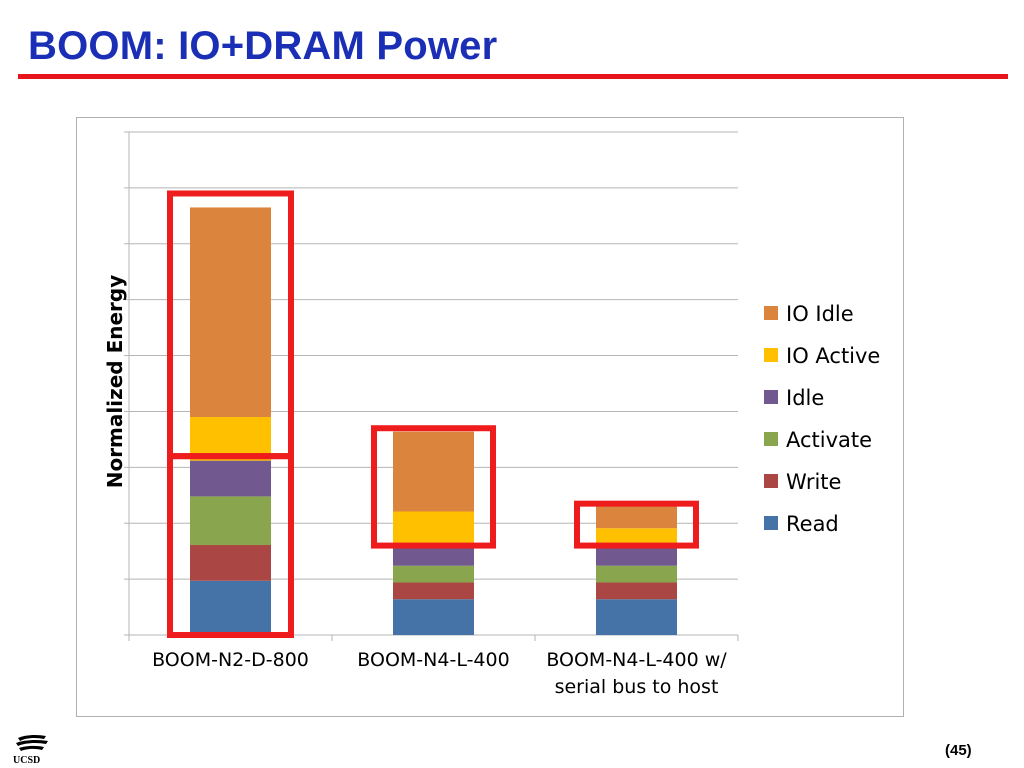  What do you see at coordinates (27, 760) in the screenshot?
I see `logo-text: UCSD` at bounding box center [27, 760].